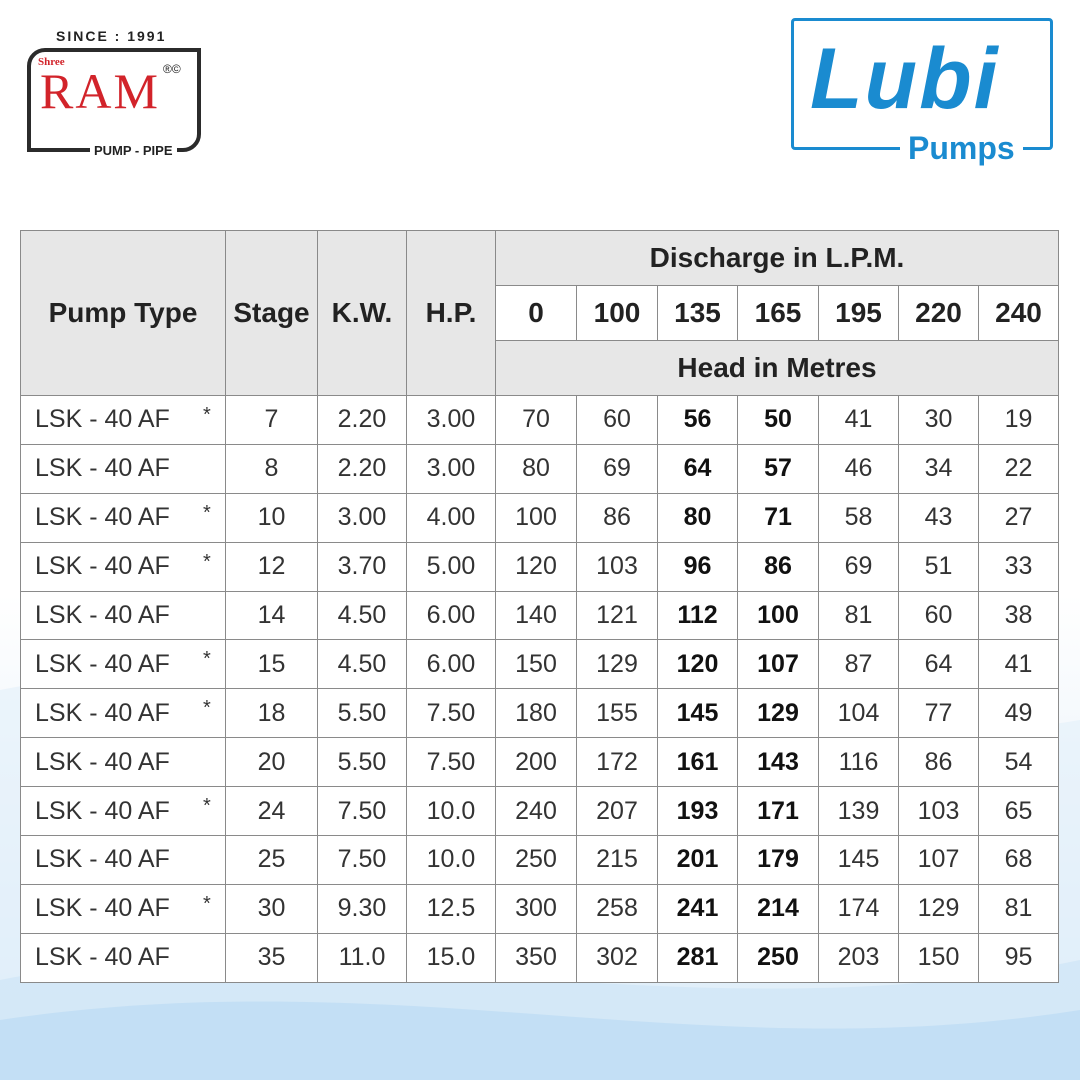  What do you see at coordinates (536, 762) in the screenshot?
I see `table-cell: 200` at bounding box center [536, 762].